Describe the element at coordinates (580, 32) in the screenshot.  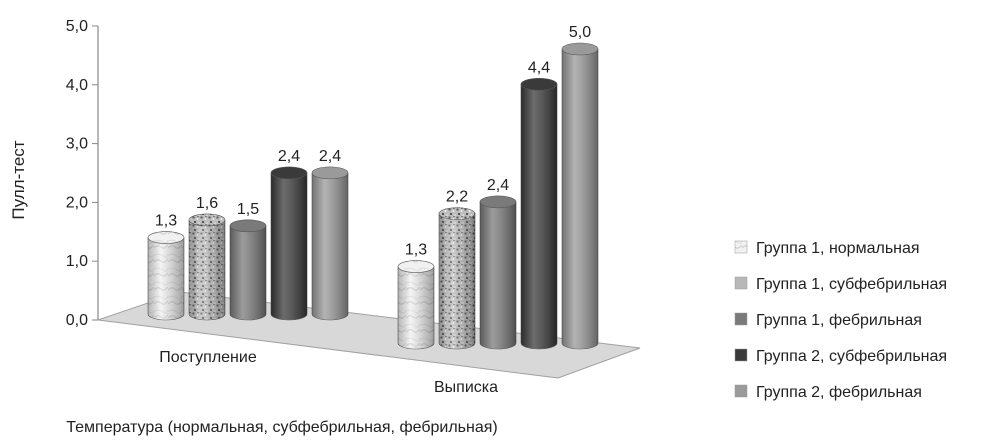
I see `data-label: 5,0` at that location.